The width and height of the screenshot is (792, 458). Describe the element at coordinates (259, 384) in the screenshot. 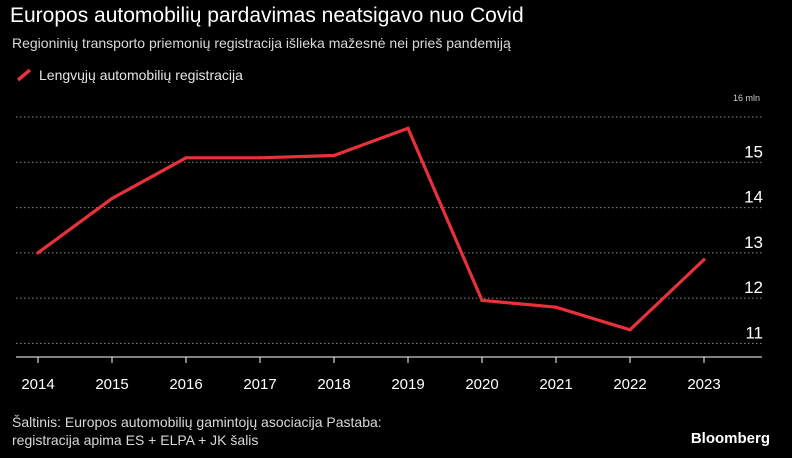

I see `x-tick-label: 2017` at that location.